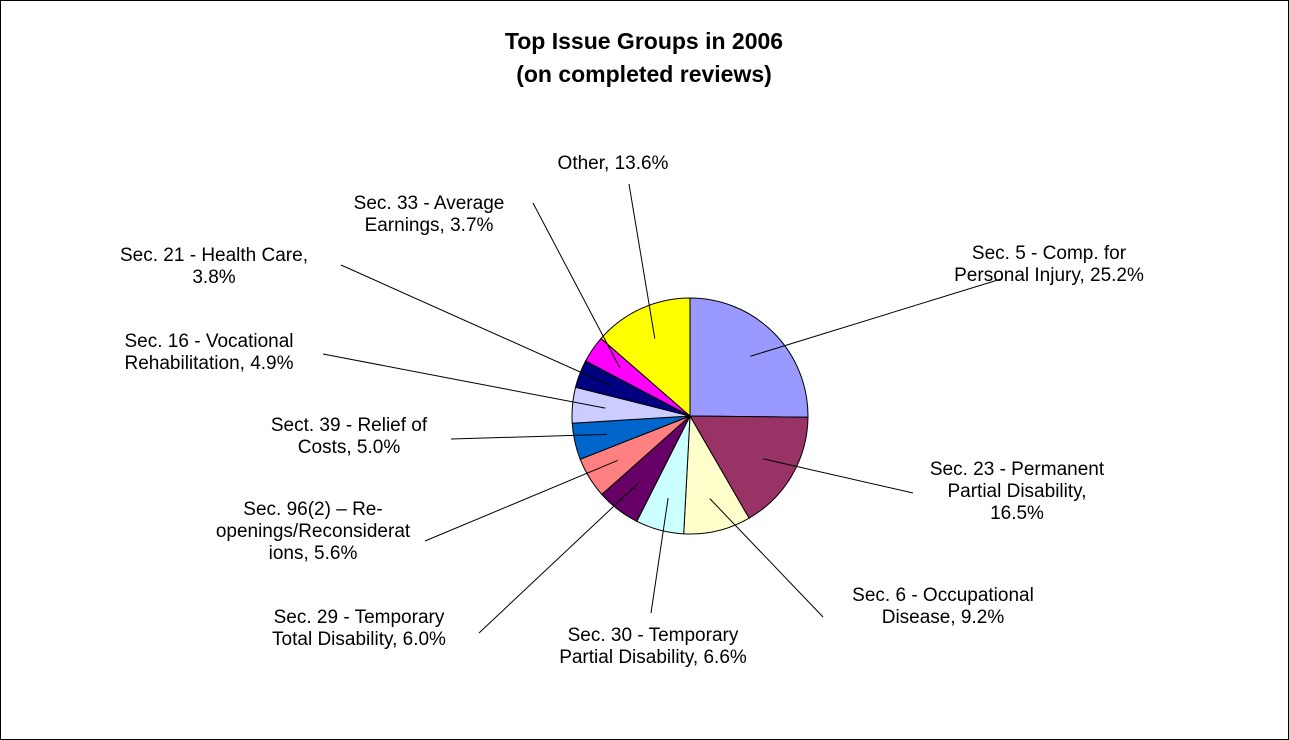 The height and width of the screenshot is (740, 1289). I want to click on slice-label-line: Costs, 5.0%, so click(349, 447).